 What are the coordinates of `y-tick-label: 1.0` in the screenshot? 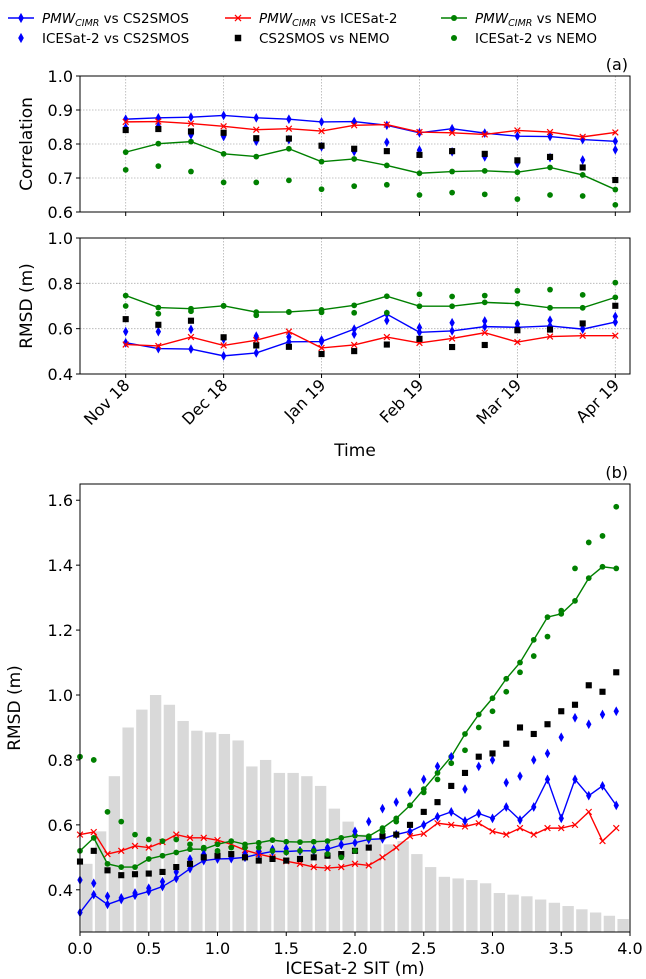 It's located at (60, 238).